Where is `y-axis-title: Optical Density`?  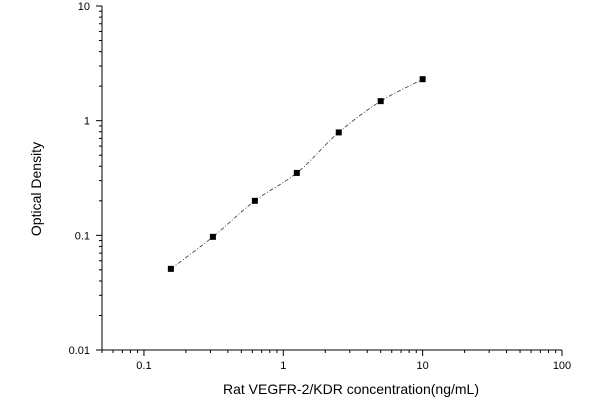
y-axis-title: Optical Density is located at coordinates (36, 189).